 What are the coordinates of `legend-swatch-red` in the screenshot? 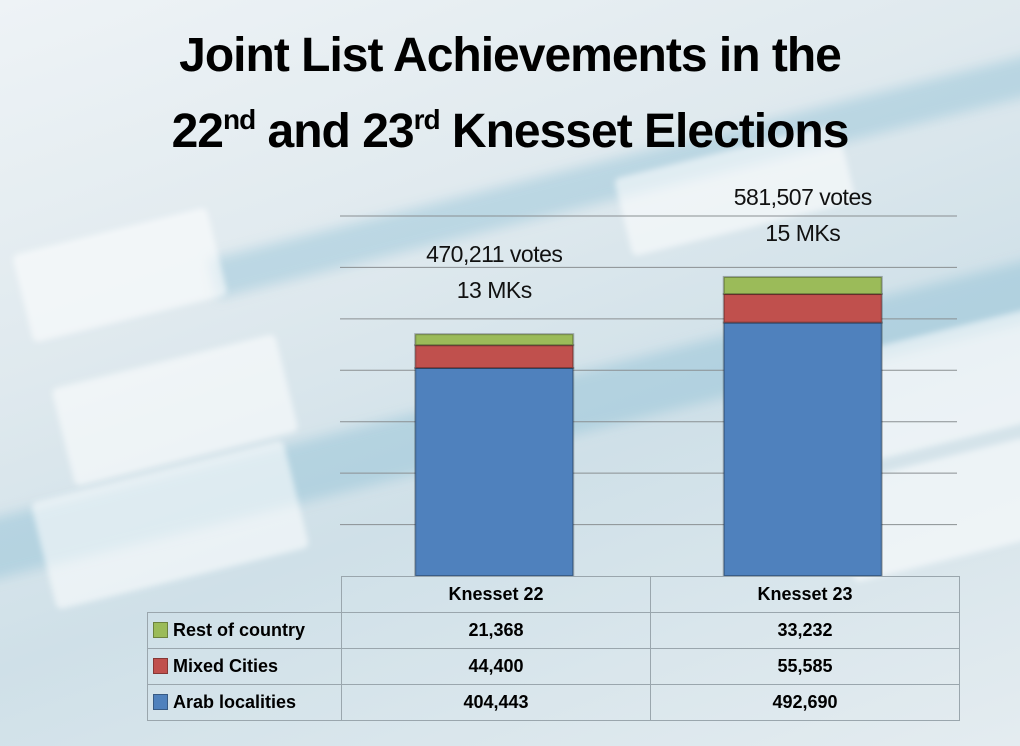 It's located at (160, 666).